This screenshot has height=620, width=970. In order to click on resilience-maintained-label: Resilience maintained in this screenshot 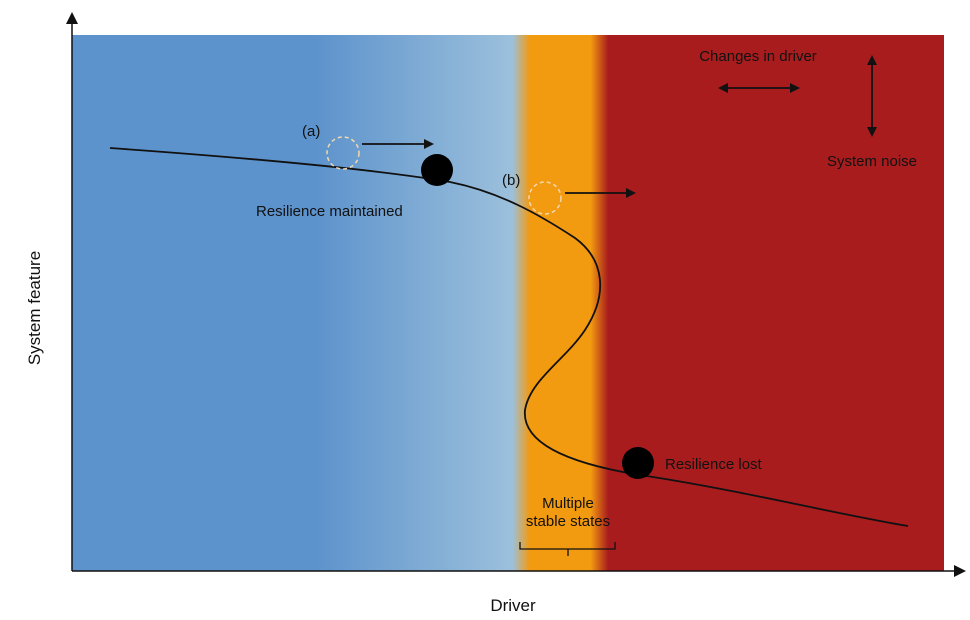, I will do `click(329, 211)`.